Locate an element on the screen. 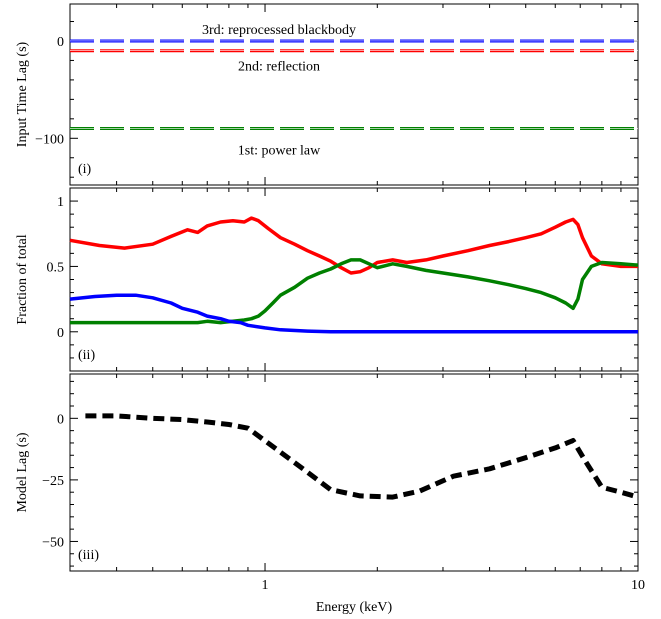 The image size is (661, 619). panel-3-plot is located at coordinates (362, 456).